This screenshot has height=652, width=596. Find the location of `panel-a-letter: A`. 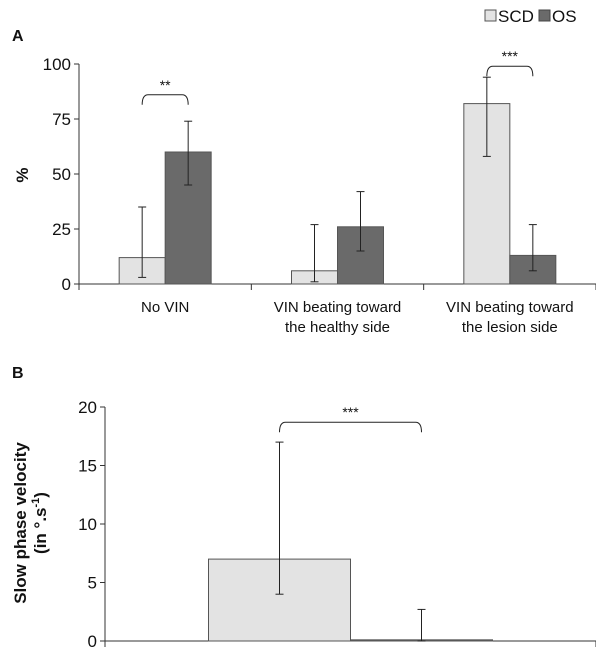

panel-a-letter: A is located at coordinates (18, 36).